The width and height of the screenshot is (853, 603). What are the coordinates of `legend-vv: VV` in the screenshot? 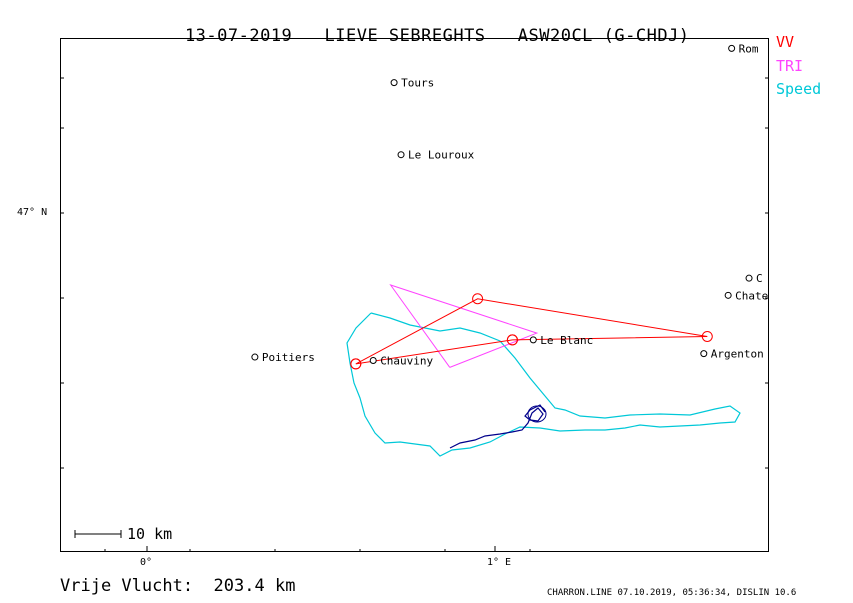 It's located at (785, 42).